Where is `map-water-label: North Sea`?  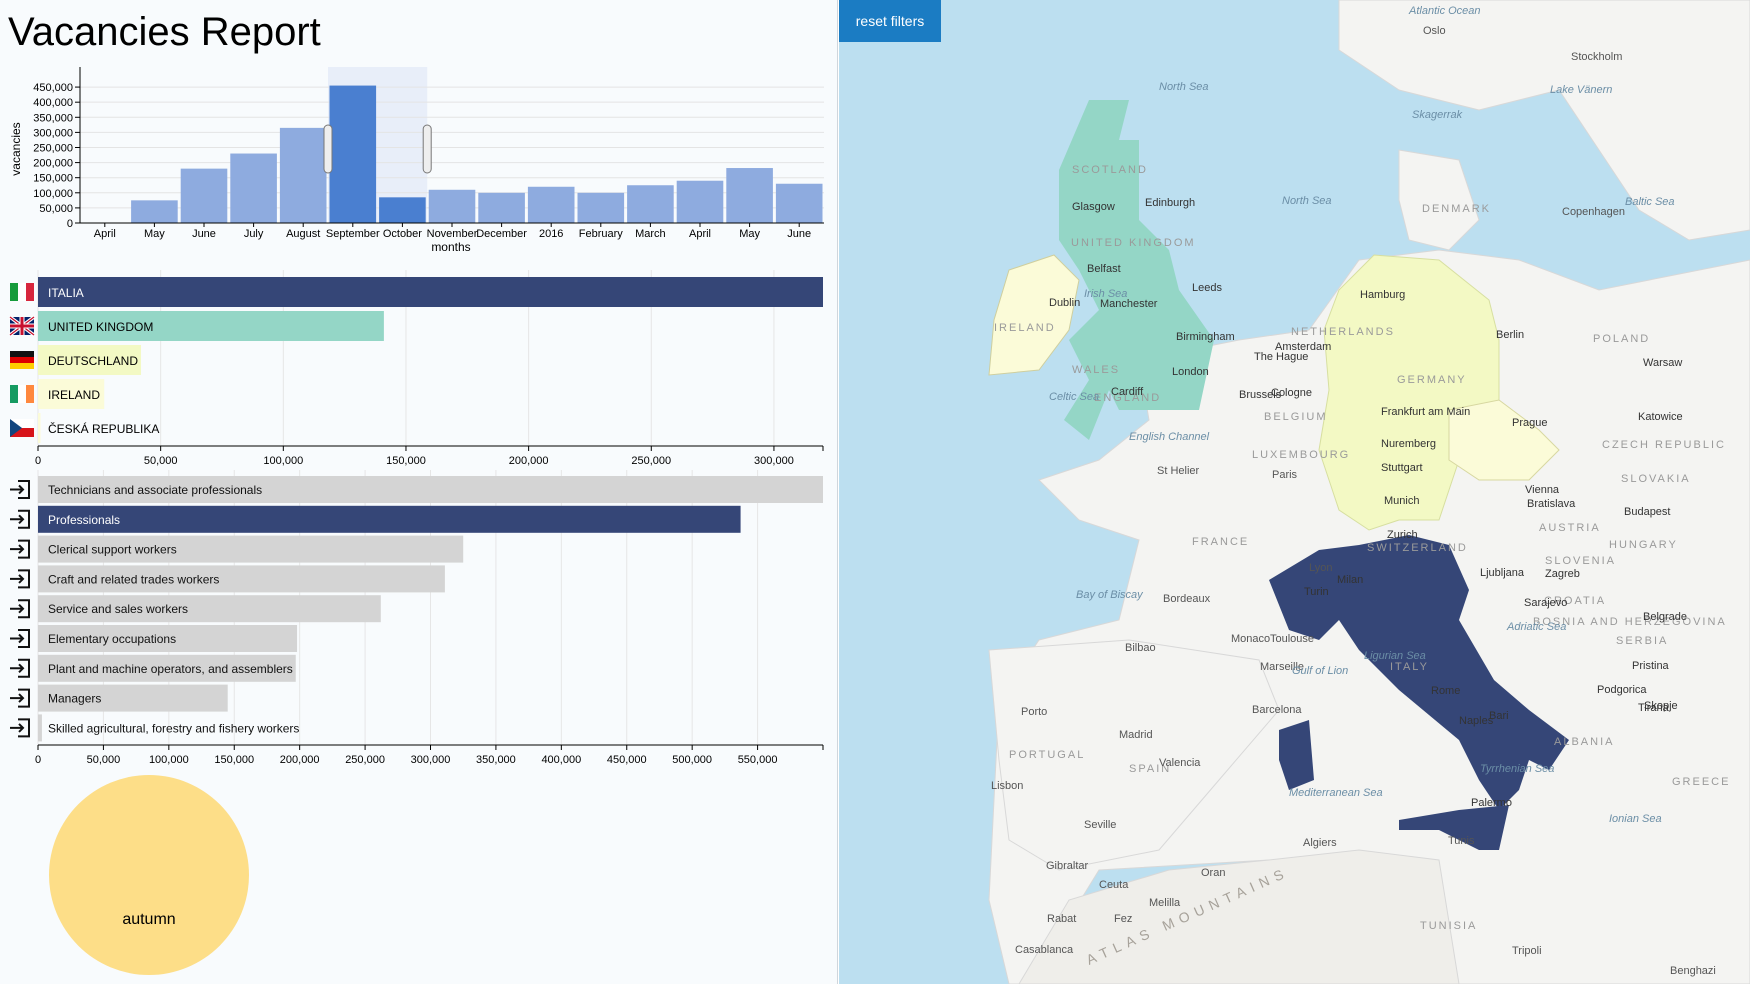 map-water-label: North Sea is located at coordinates (1184, 87).